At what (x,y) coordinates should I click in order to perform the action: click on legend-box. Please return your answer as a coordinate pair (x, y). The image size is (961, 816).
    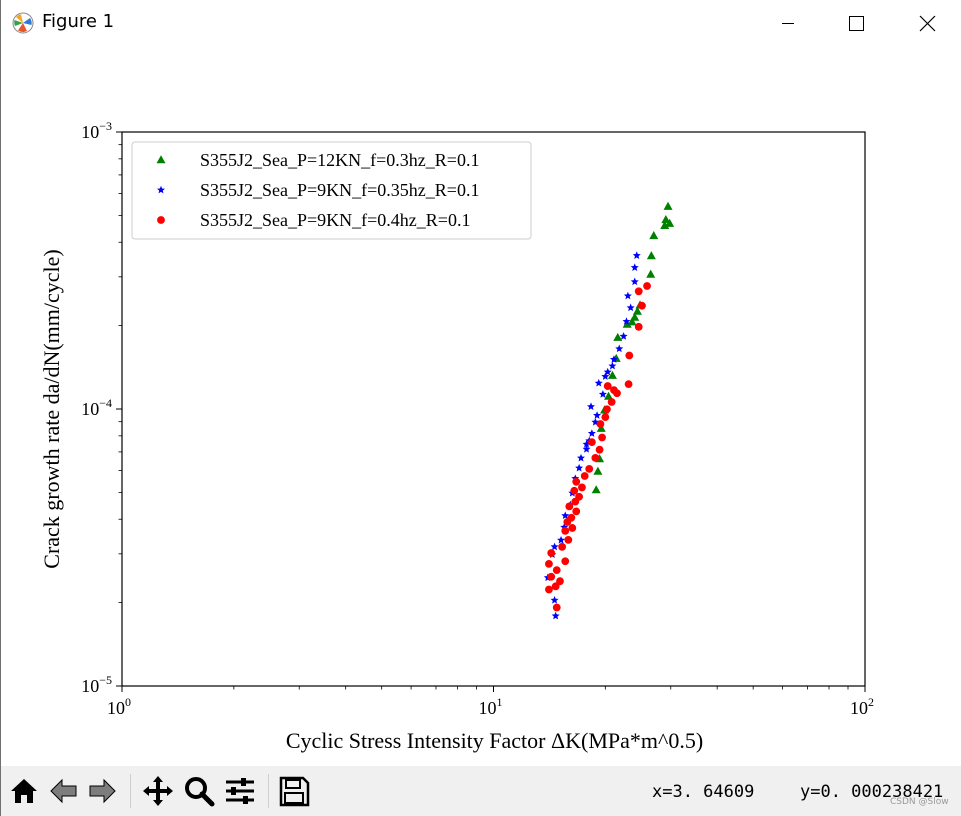
    Looking at the image, I should click on (331, 190).